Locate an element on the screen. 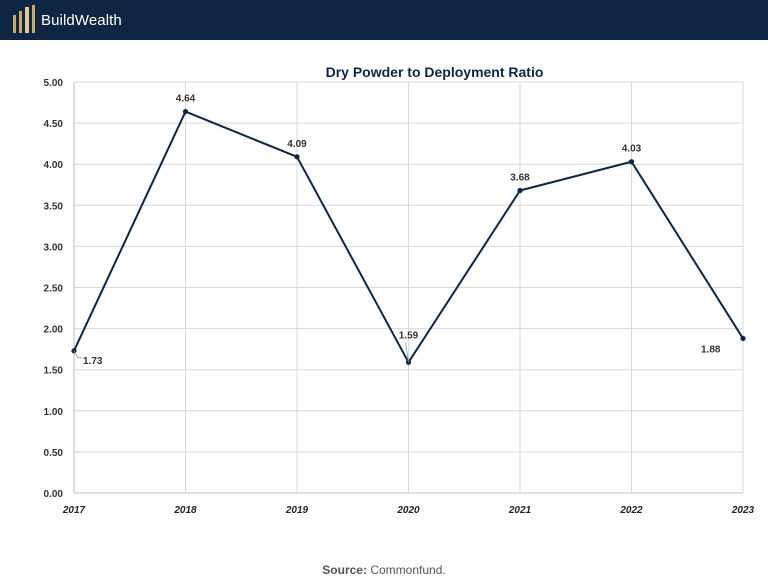 The height and width of the screenshot is (581, 768). y-tick-label: 3.50 is located at coordinates (54, 206).